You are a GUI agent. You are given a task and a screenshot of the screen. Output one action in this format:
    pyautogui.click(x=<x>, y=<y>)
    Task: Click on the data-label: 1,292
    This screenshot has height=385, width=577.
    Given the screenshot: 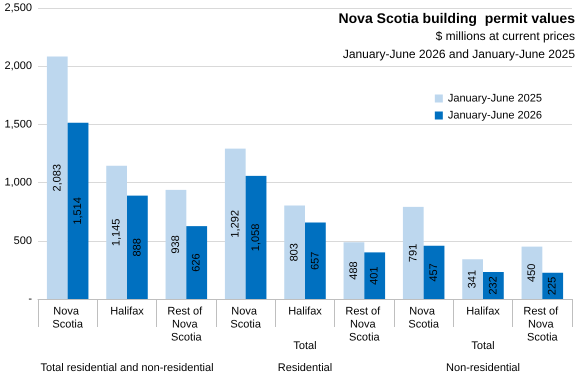 What is the action you would take?
    pyautogui.click(x=235, y=224)
    